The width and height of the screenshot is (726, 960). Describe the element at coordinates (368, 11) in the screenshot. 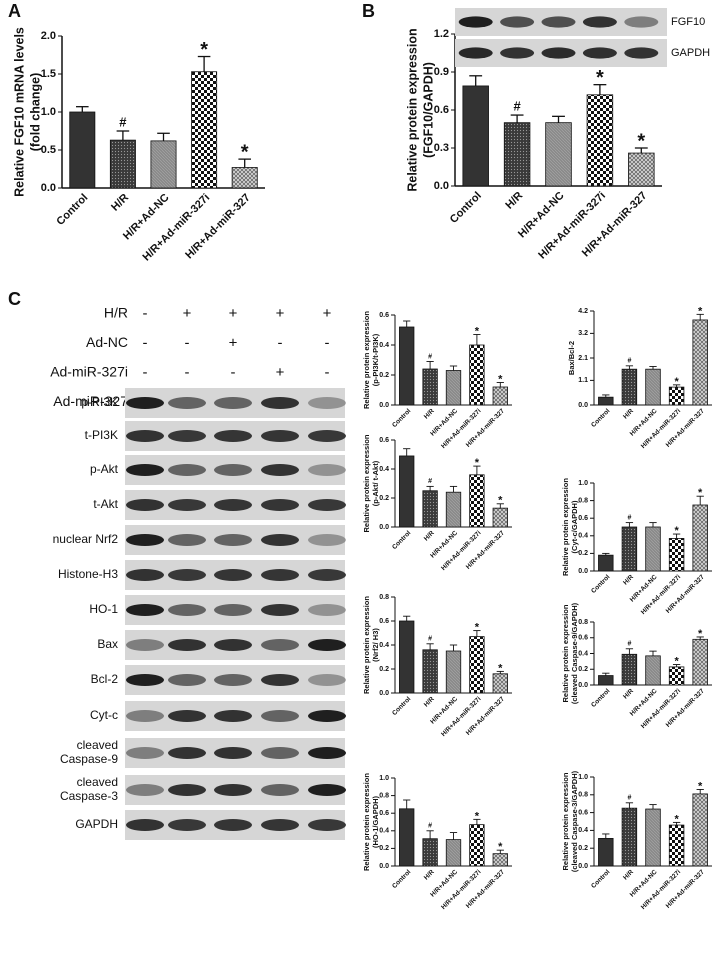

I see `panel-label: B` at that location.